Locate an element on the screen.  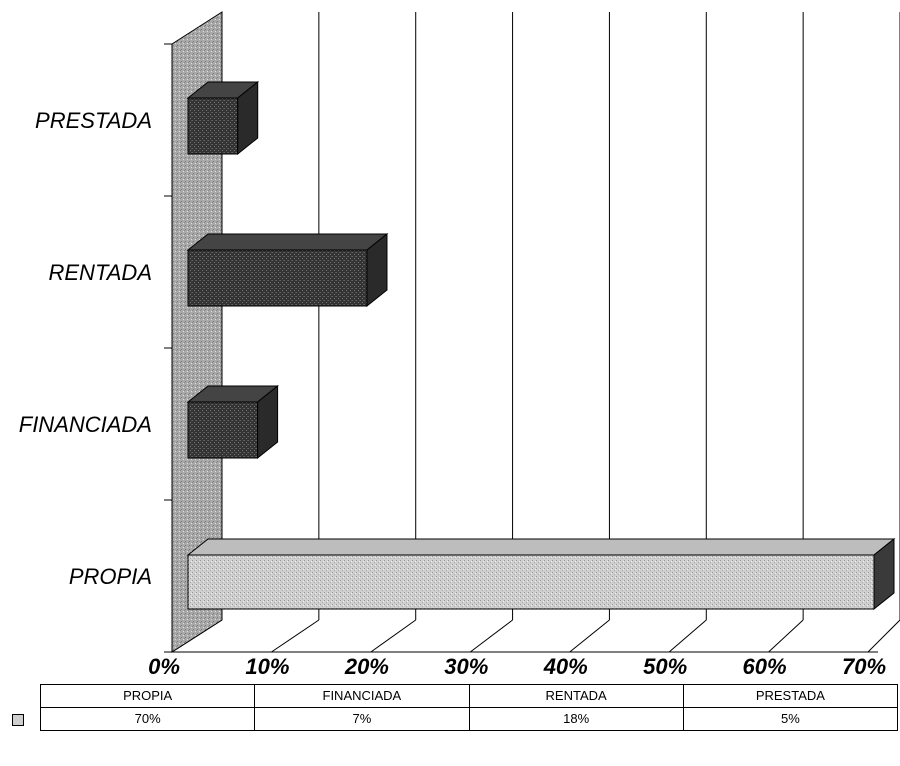
x-tick-label: 60% is located at coordinates (765, 666).